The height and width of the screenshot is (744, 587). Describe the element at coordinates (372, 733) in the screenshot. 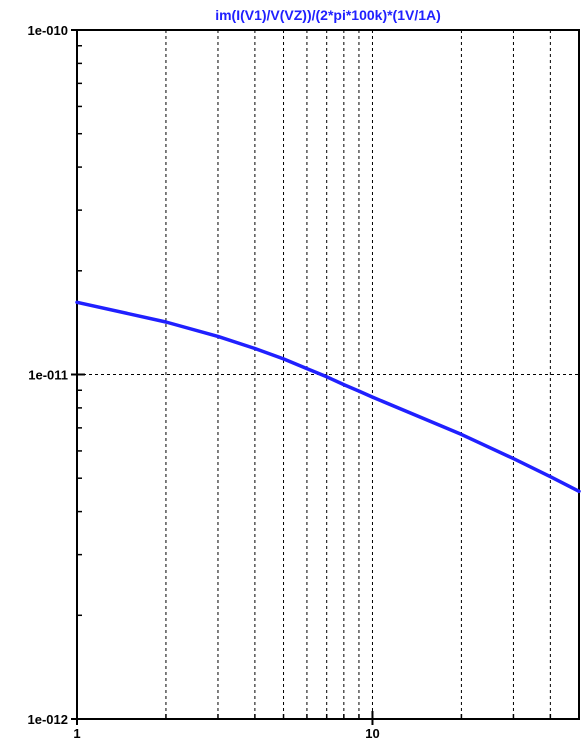

I see `x-tick-label: 10` at that location.